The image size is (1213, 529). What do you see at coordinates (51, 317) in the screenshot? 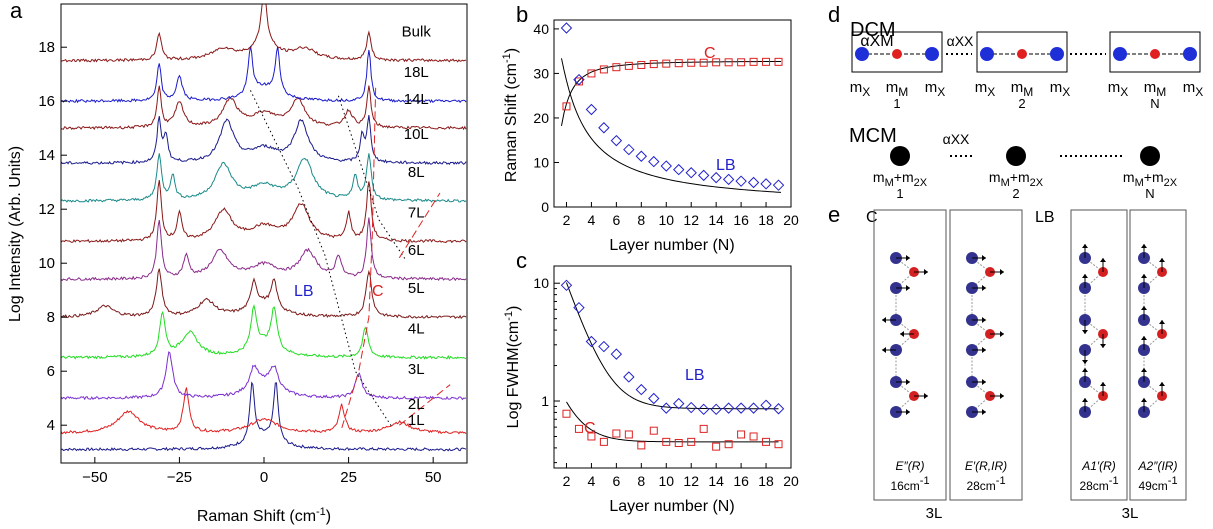
I see `y-tick-label-a: 8` at bounding box center [51, 317].